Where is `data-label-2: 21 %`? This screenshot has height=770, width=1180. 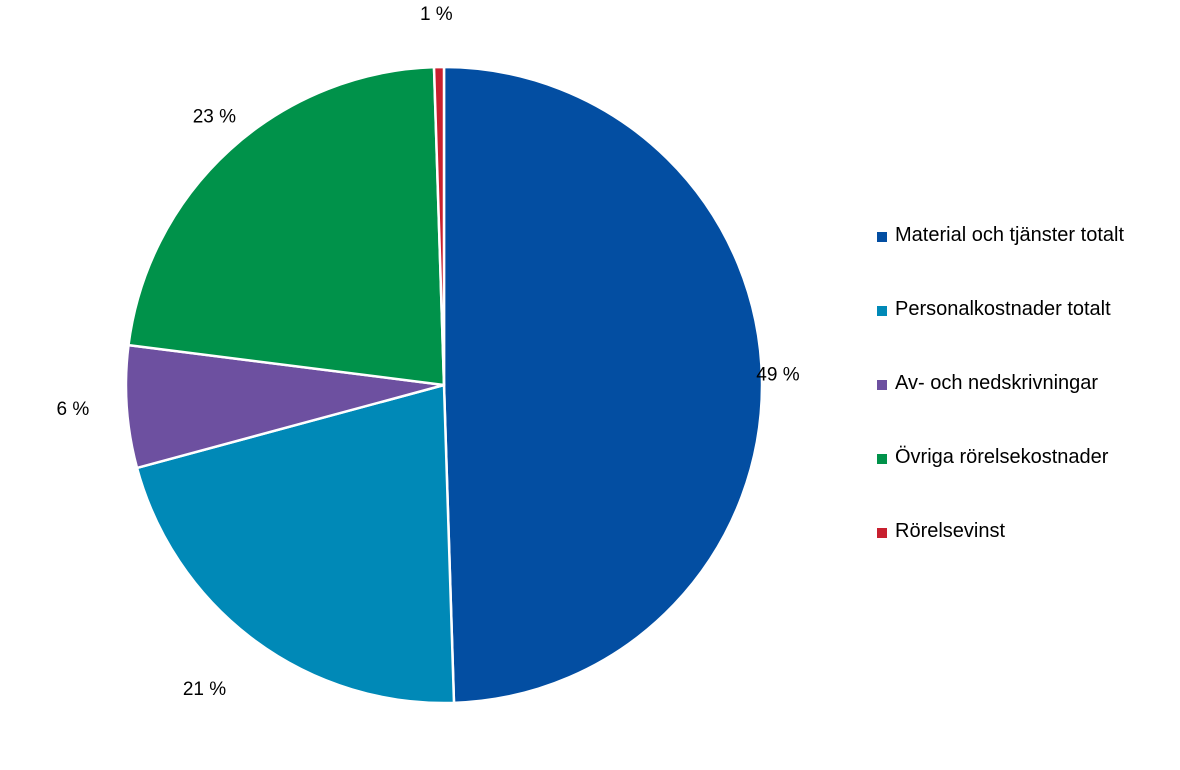
data-label-2: 21 % is located at coordinates (204, 689).